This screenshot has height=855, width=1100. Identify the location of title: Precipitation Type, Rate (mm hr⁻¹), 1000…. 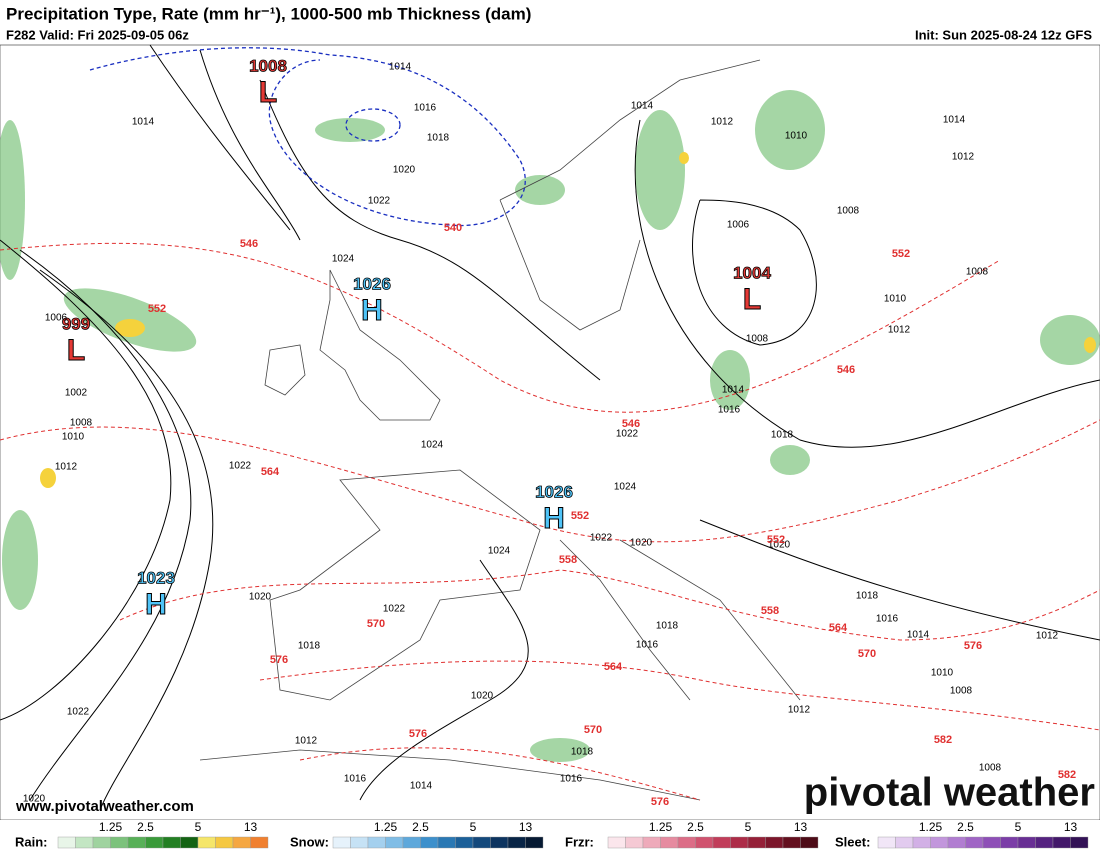
(268, 13).